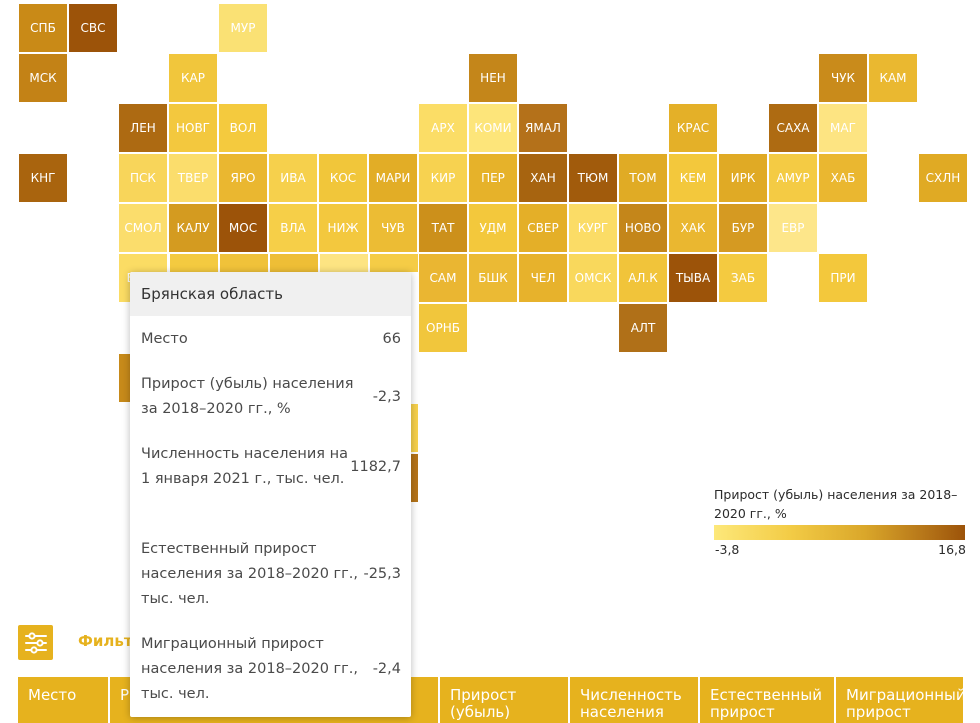 The image size is (980, 723). I want to click on filter-button, so click(35, 642).